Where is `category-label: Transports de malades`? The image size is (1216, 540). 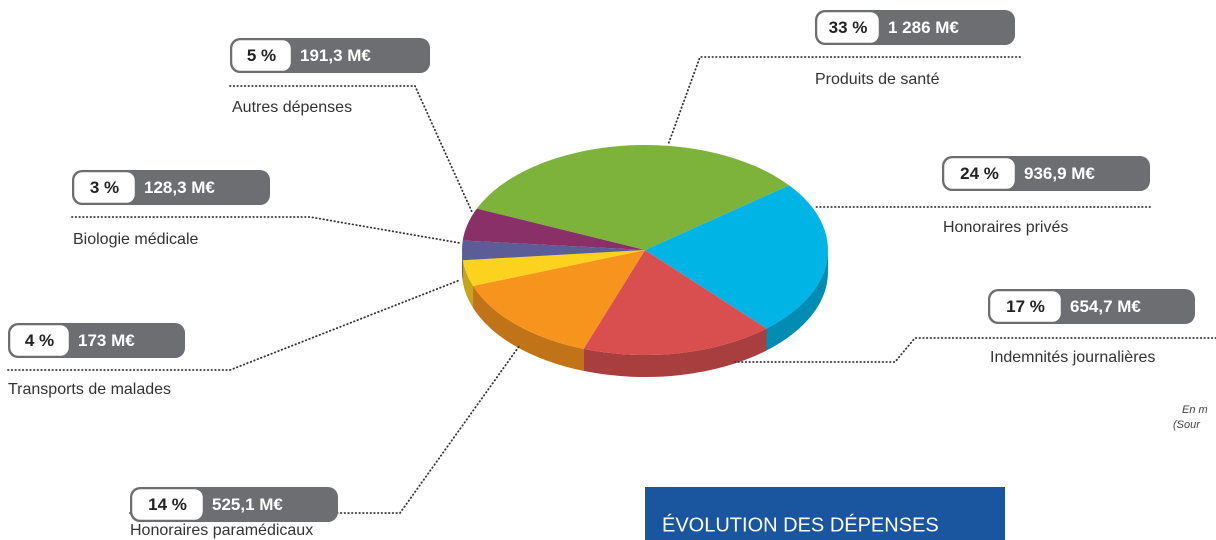 category-label: Transports de malades is located at coordinates (89, 389).